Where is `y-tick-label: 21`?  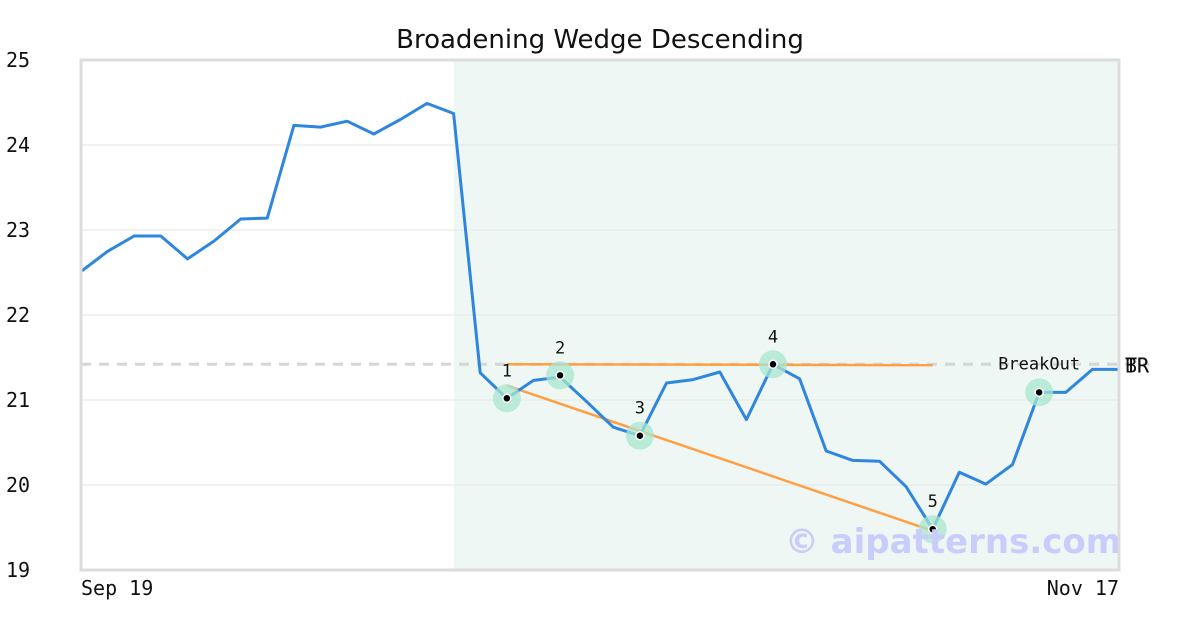
y-tick-label: 21 is located at coordinates (18, 400).